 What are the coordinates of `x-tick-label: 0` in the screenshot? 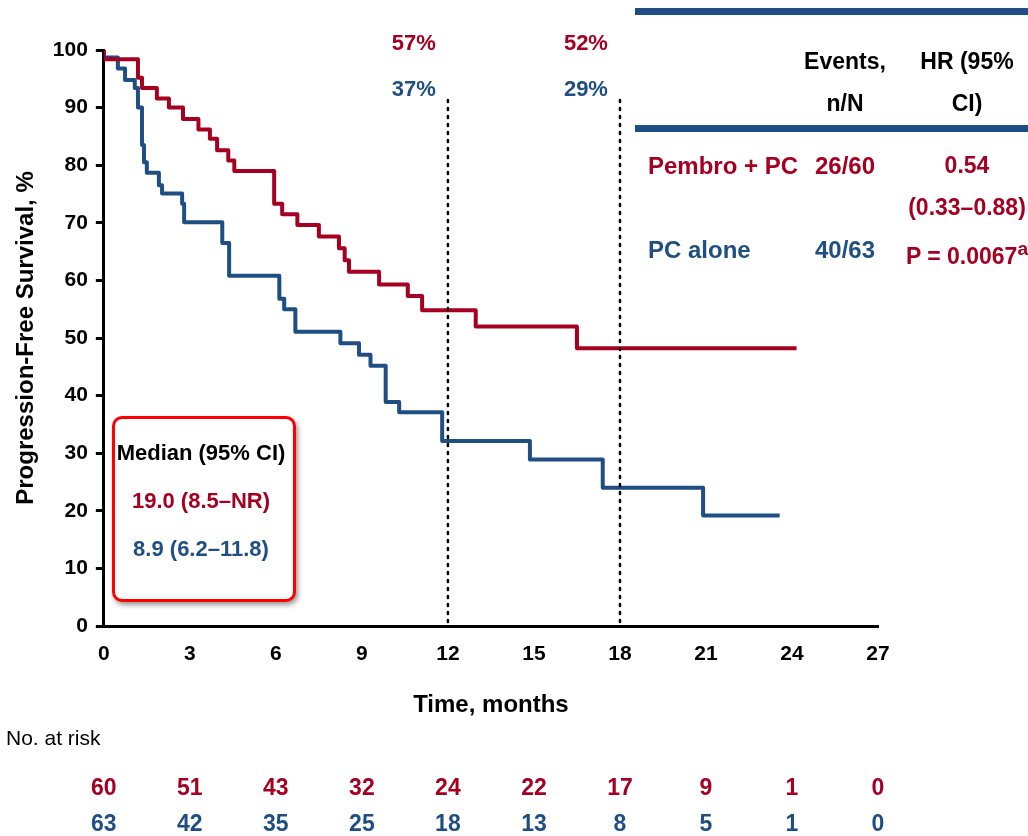 It's located at (103, 653).